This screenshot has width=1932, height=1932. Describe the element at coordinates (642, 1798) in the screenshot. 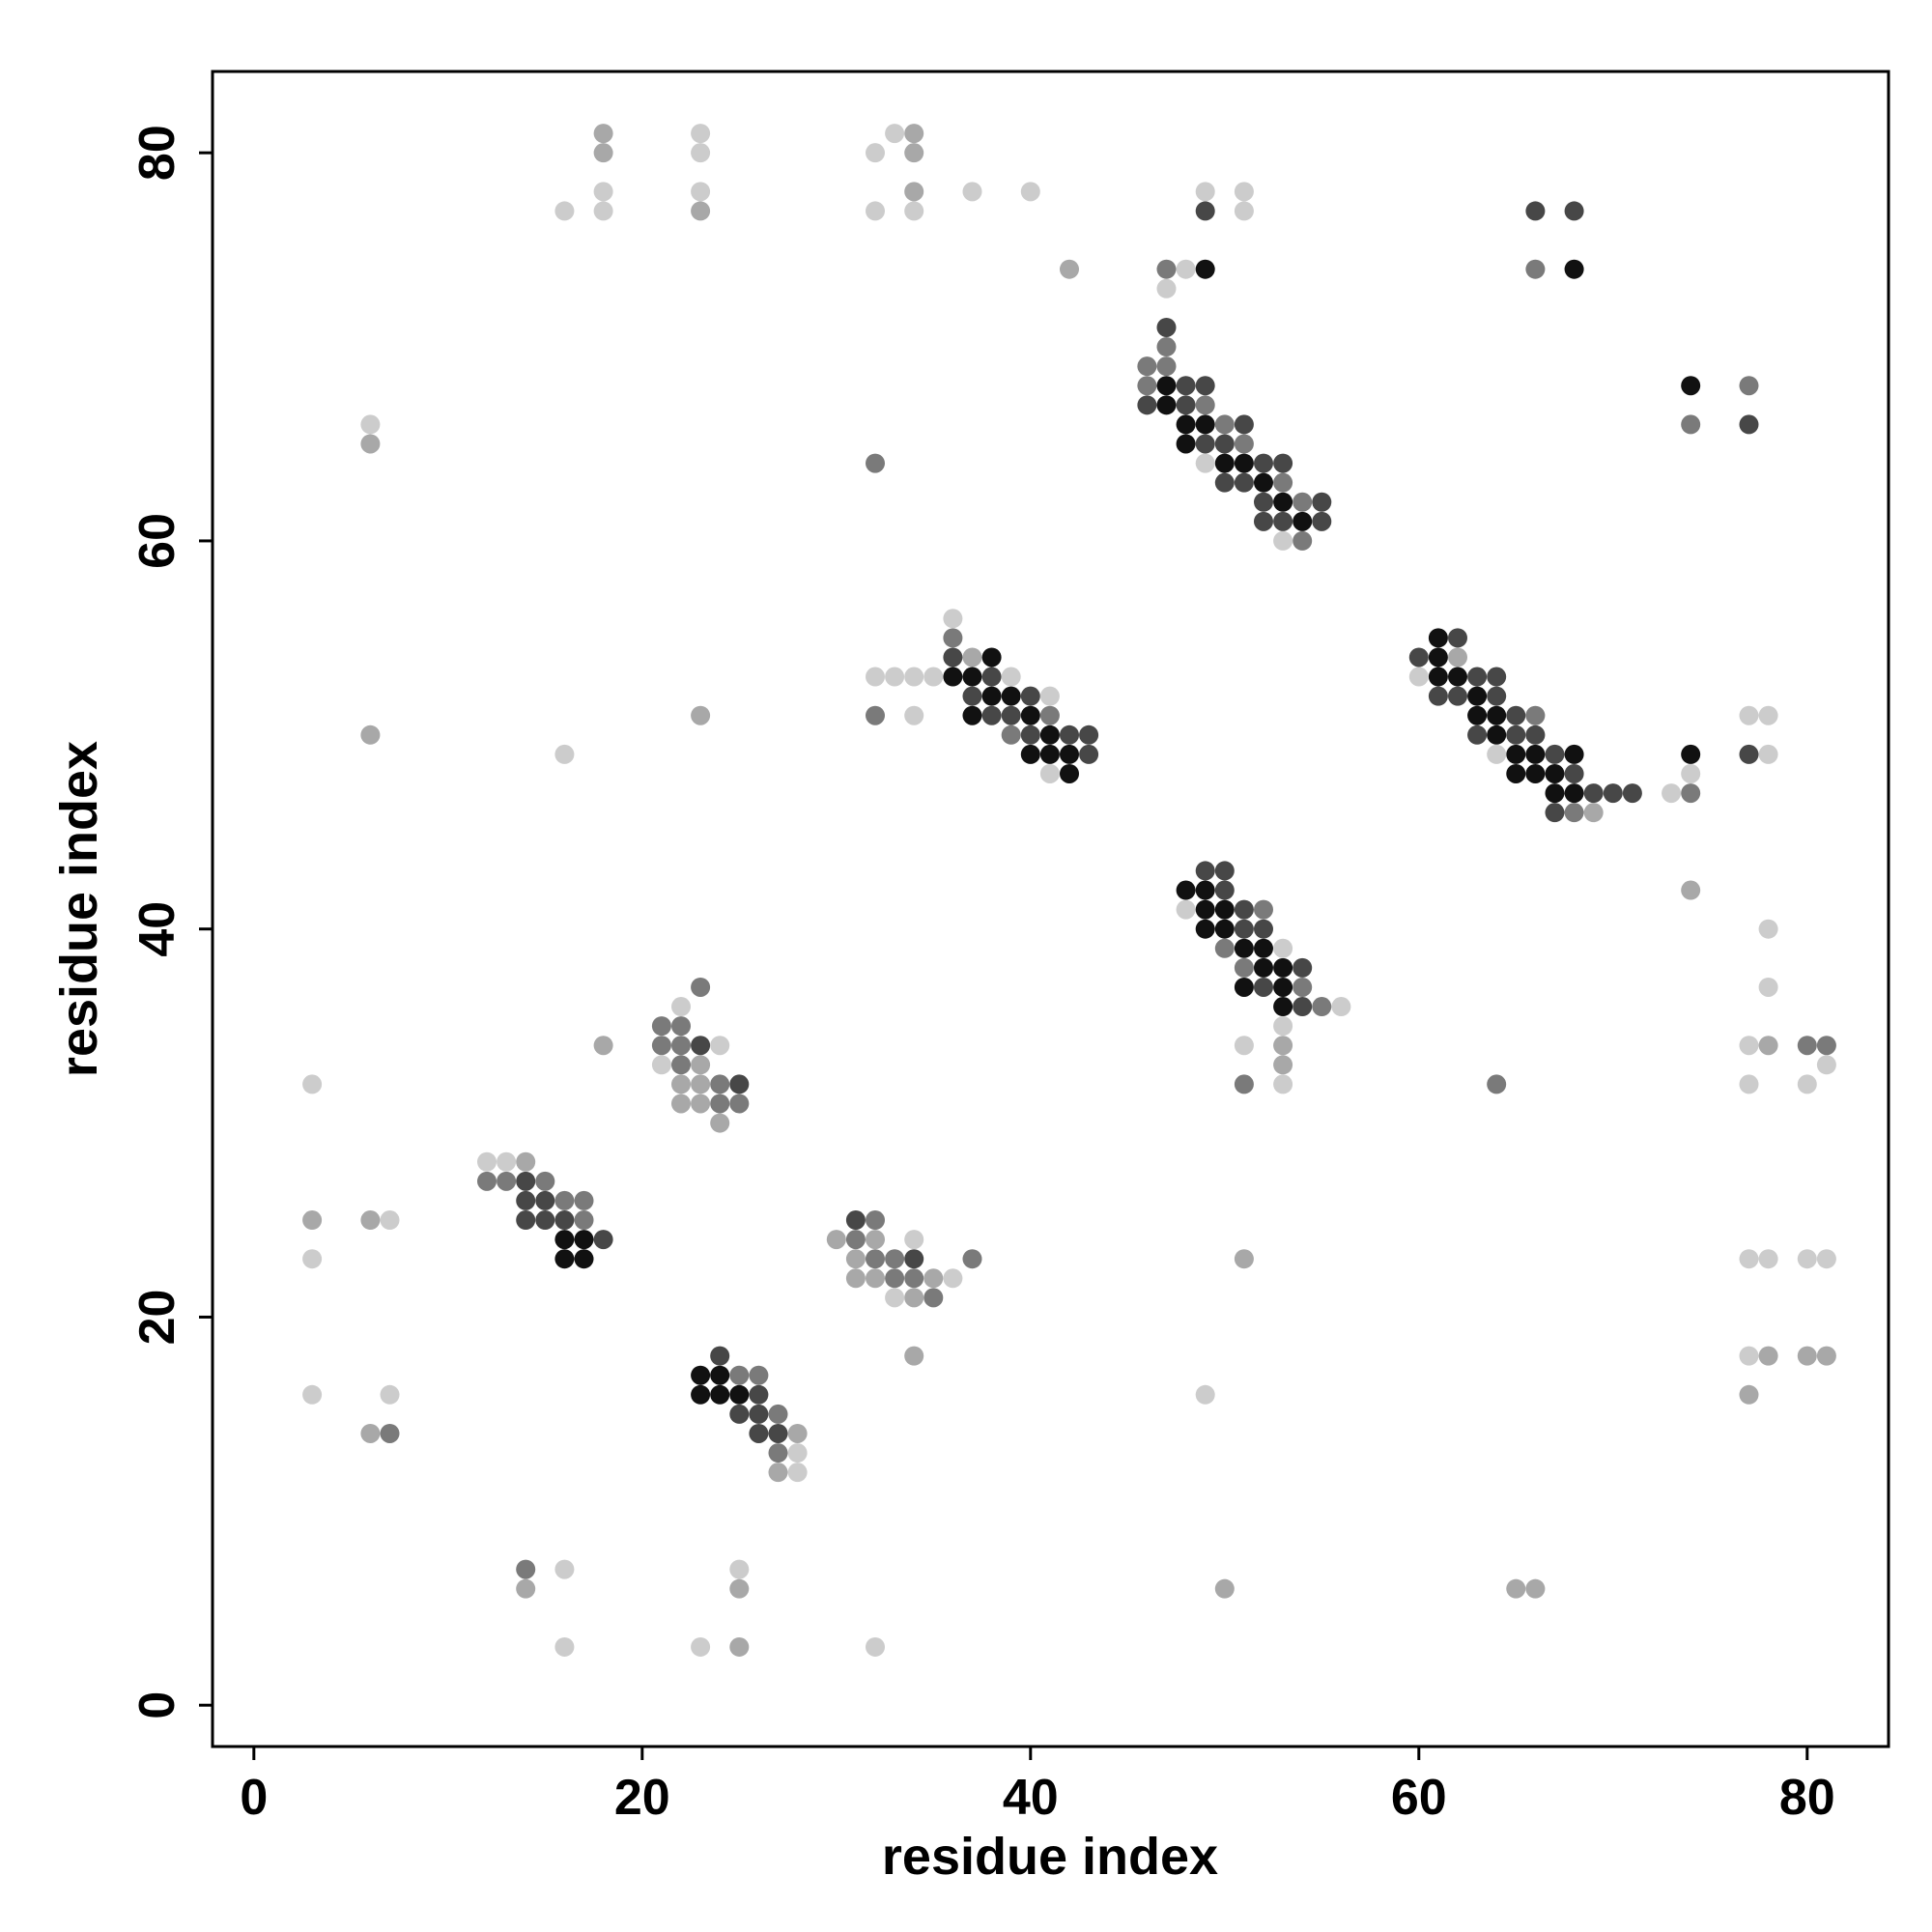

I see `x-tick-label: 20` at that location.